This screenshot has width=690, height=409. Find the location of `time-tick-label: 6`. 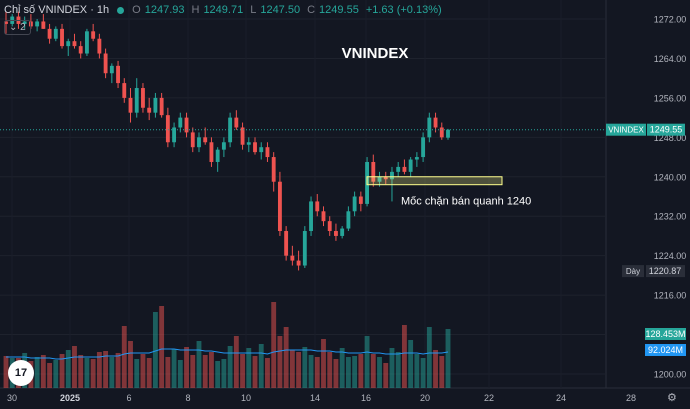

time-tick-label: 6 is located at coordinates (128, 398).